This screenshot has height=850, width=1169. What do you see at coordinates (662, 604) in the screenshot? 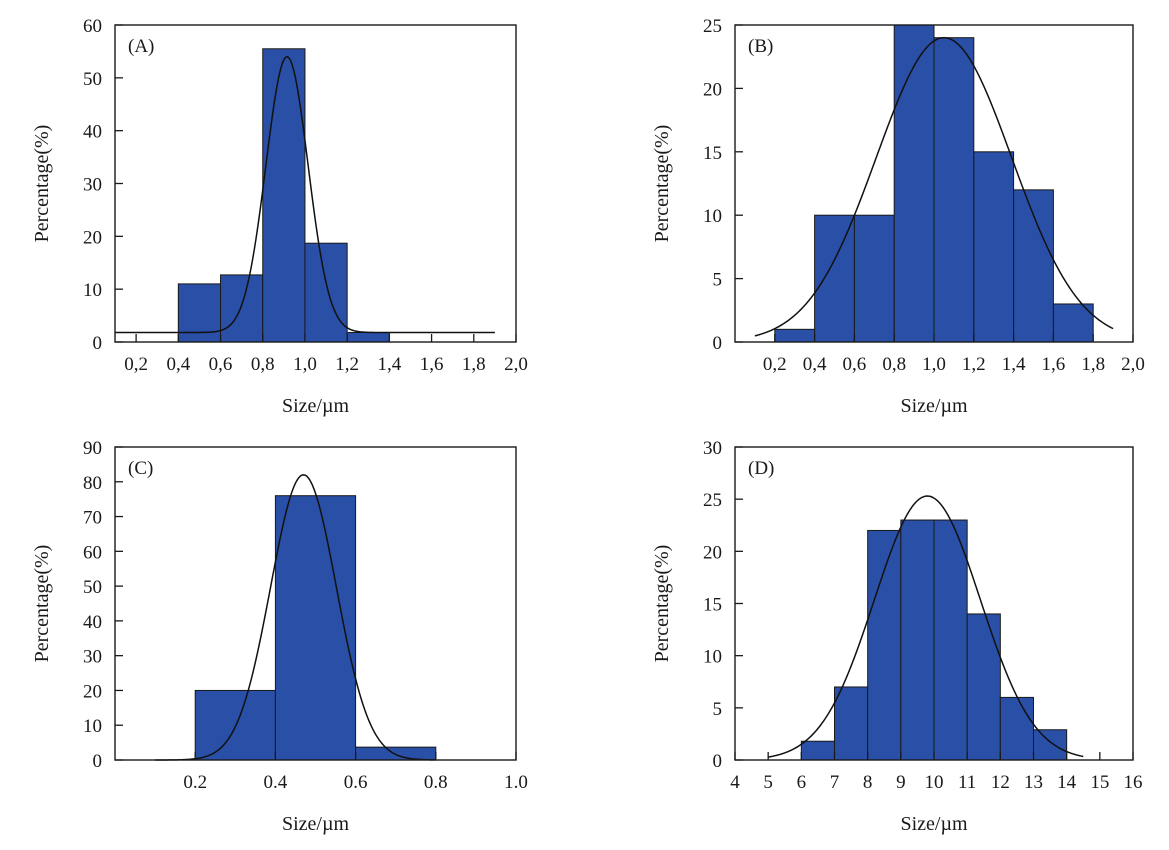
I see `chart-d-y-axis-title: Percentage(%)` at bounding box center [662, 604].